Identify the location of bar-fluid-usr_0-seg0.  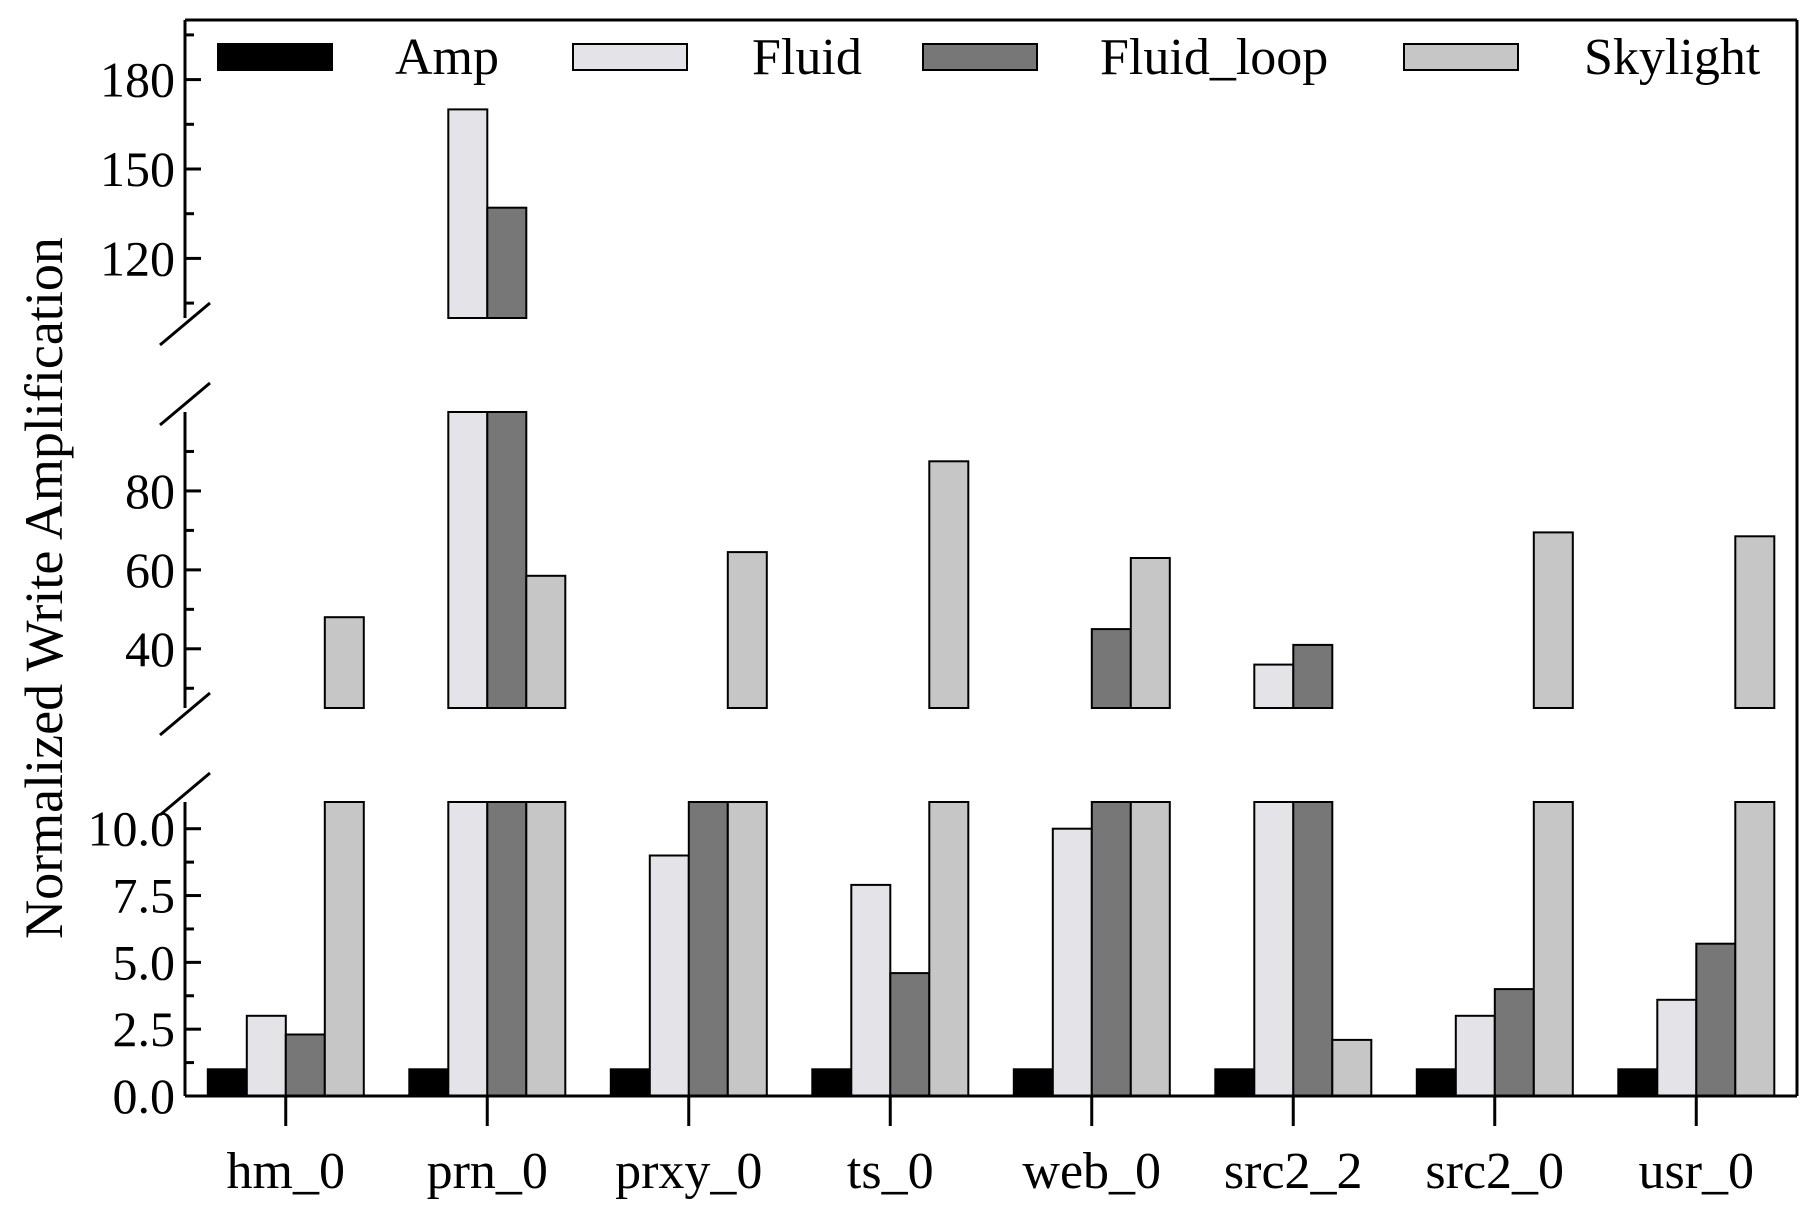
(1677, 1047).